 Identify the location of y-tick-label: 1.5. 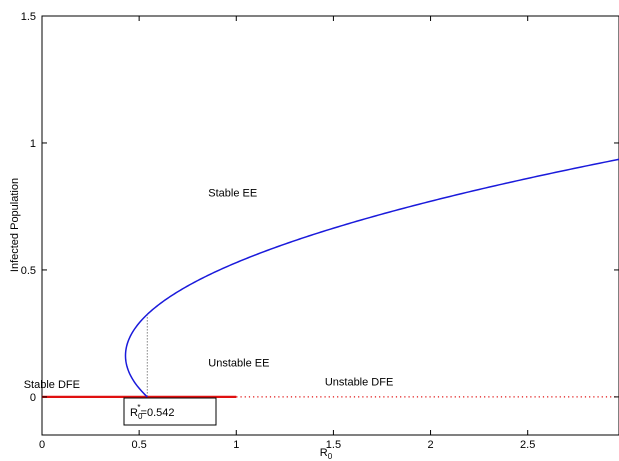
(28, 17).